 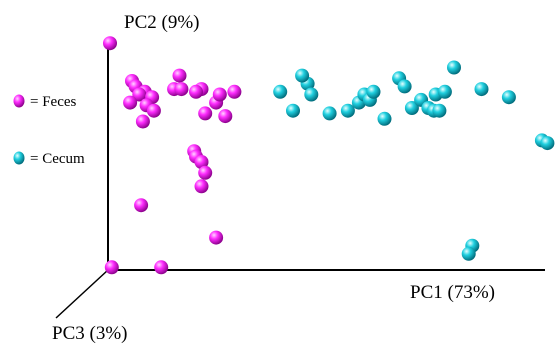 I want to click on pc2-axis-label: PC2 (9%), so click(x=161, y=22).